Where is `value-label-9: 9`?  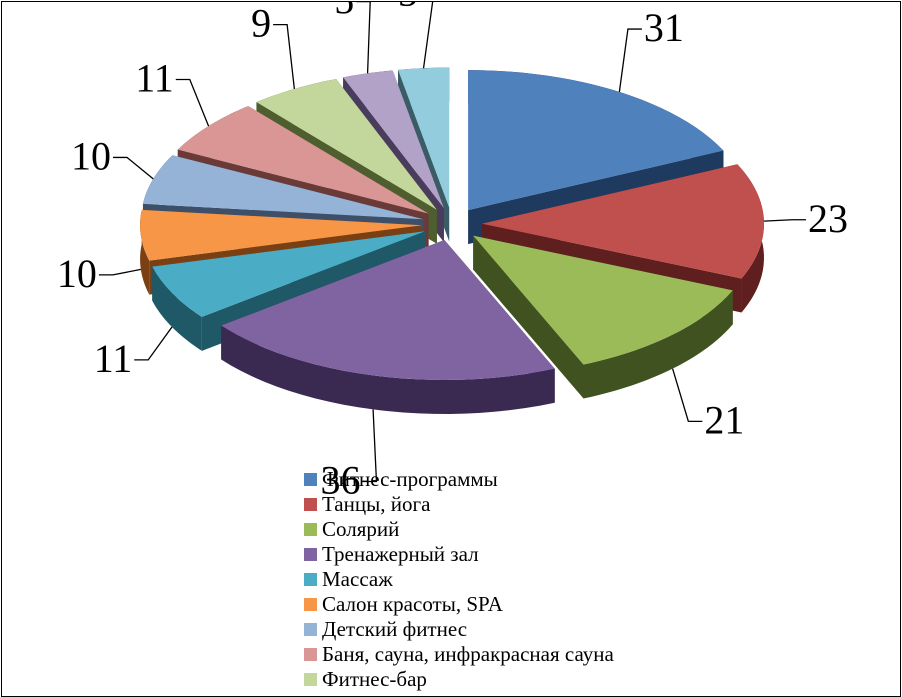 value-label-9: 9 is located at coordinates (261, 24).